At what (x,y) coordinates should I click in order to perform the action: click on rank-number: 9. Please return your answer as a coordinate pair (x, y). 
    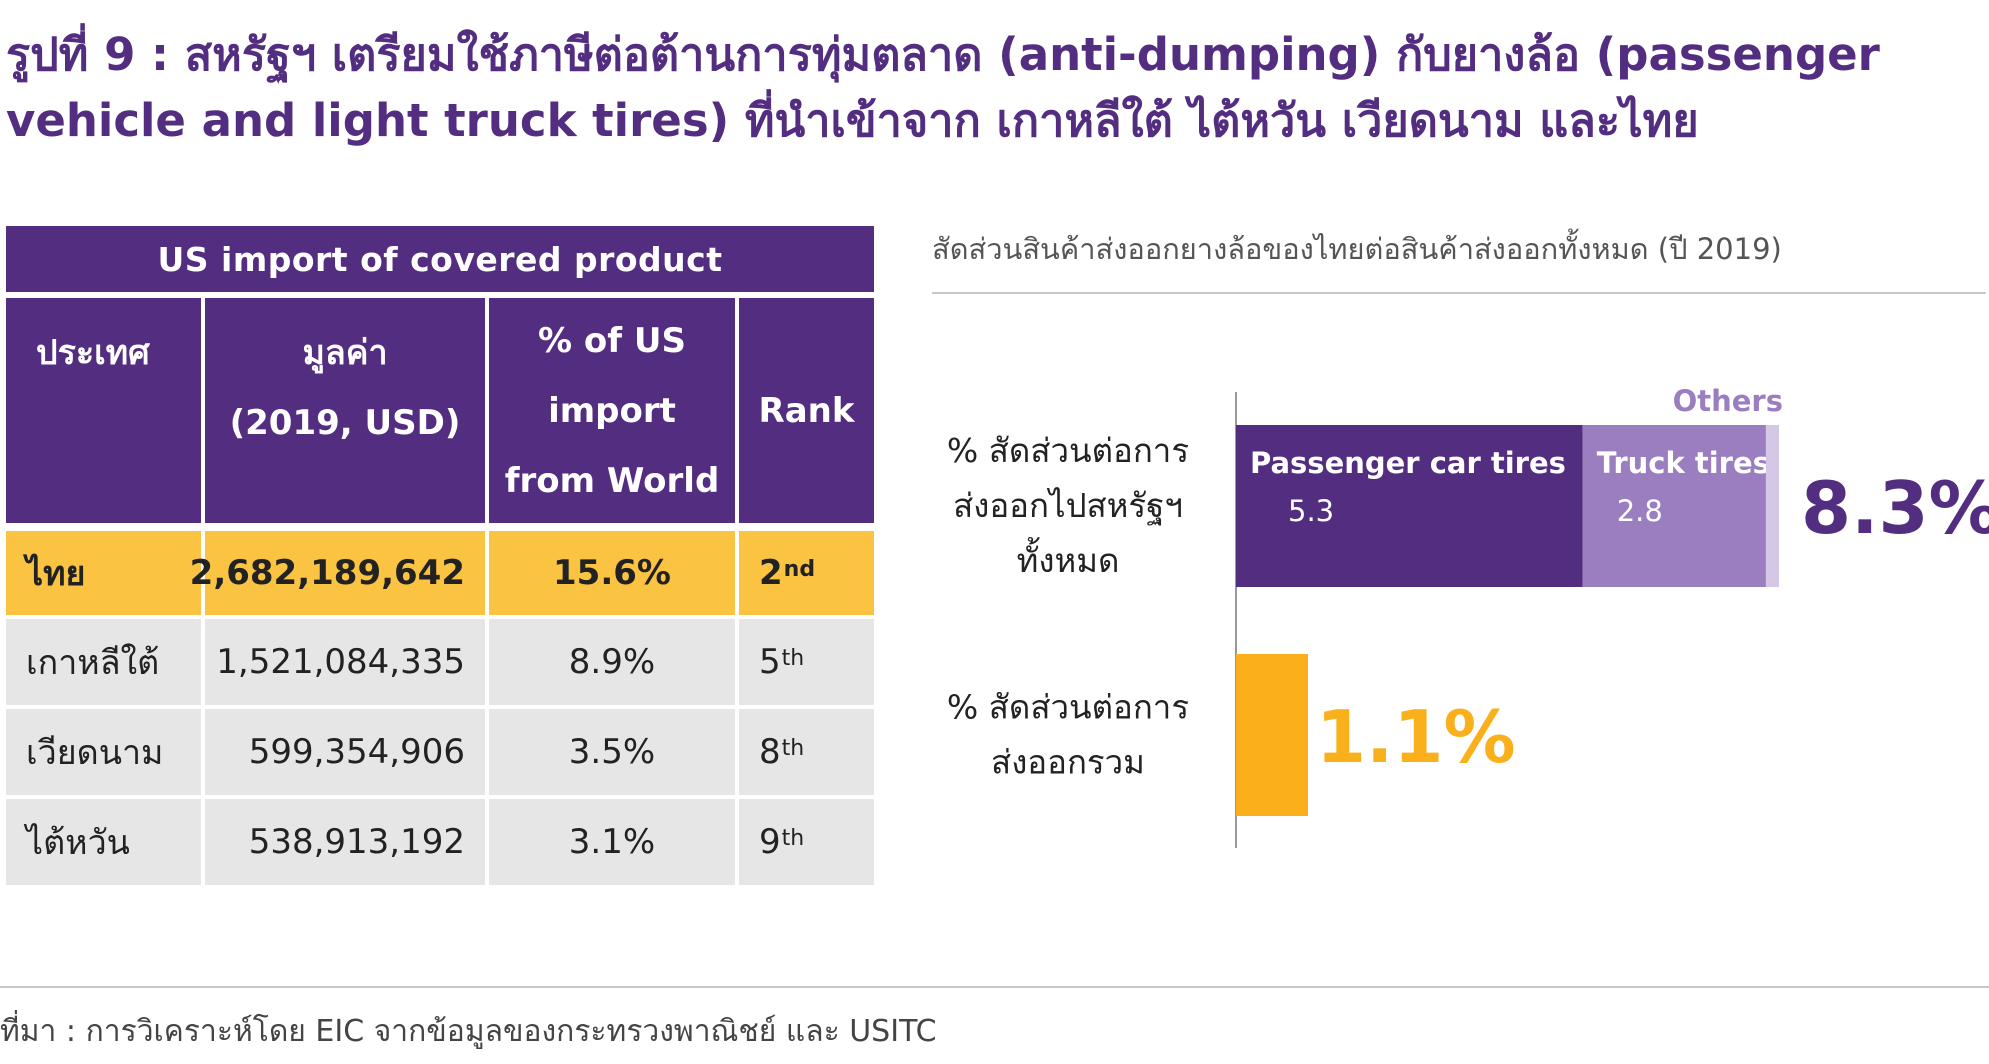
    Looking at the image, I should click on (770, 842).